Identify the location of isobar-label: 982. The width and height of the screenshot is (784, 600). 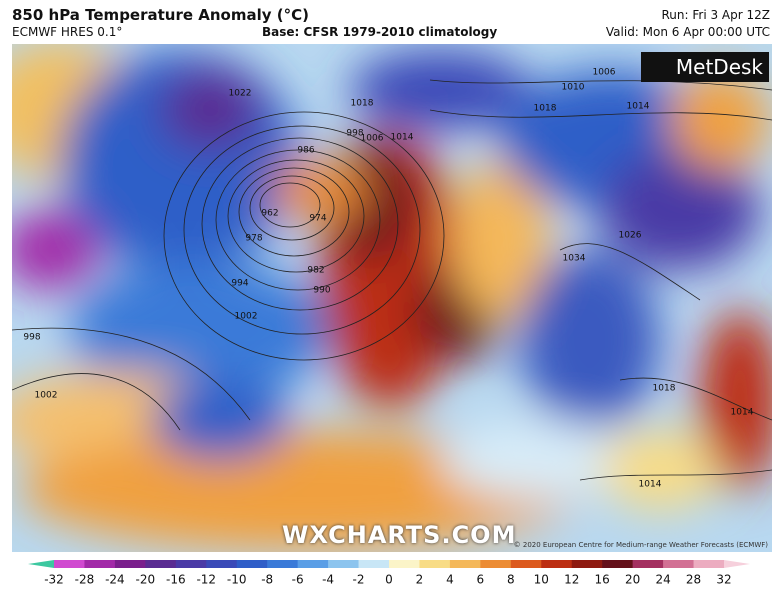
(315, 271).